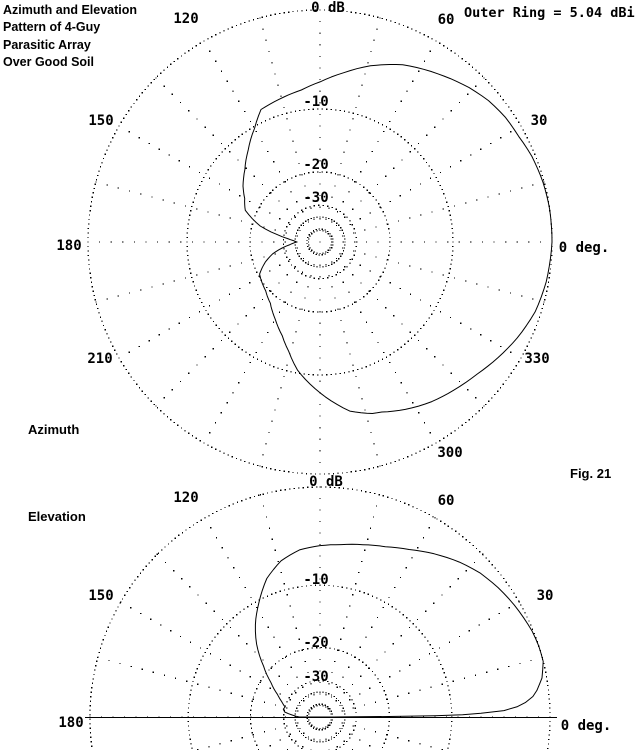  I want to click on elevation-ring-label: -30, so click(316, 677).